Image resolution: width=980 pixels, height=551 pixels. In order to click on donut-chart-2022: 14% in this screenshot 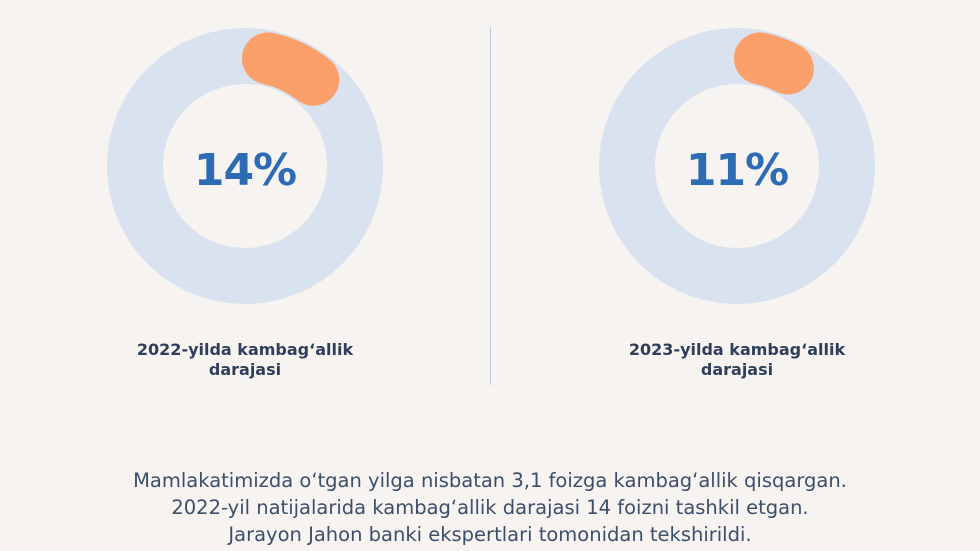, I will do `click(245, 166)`.